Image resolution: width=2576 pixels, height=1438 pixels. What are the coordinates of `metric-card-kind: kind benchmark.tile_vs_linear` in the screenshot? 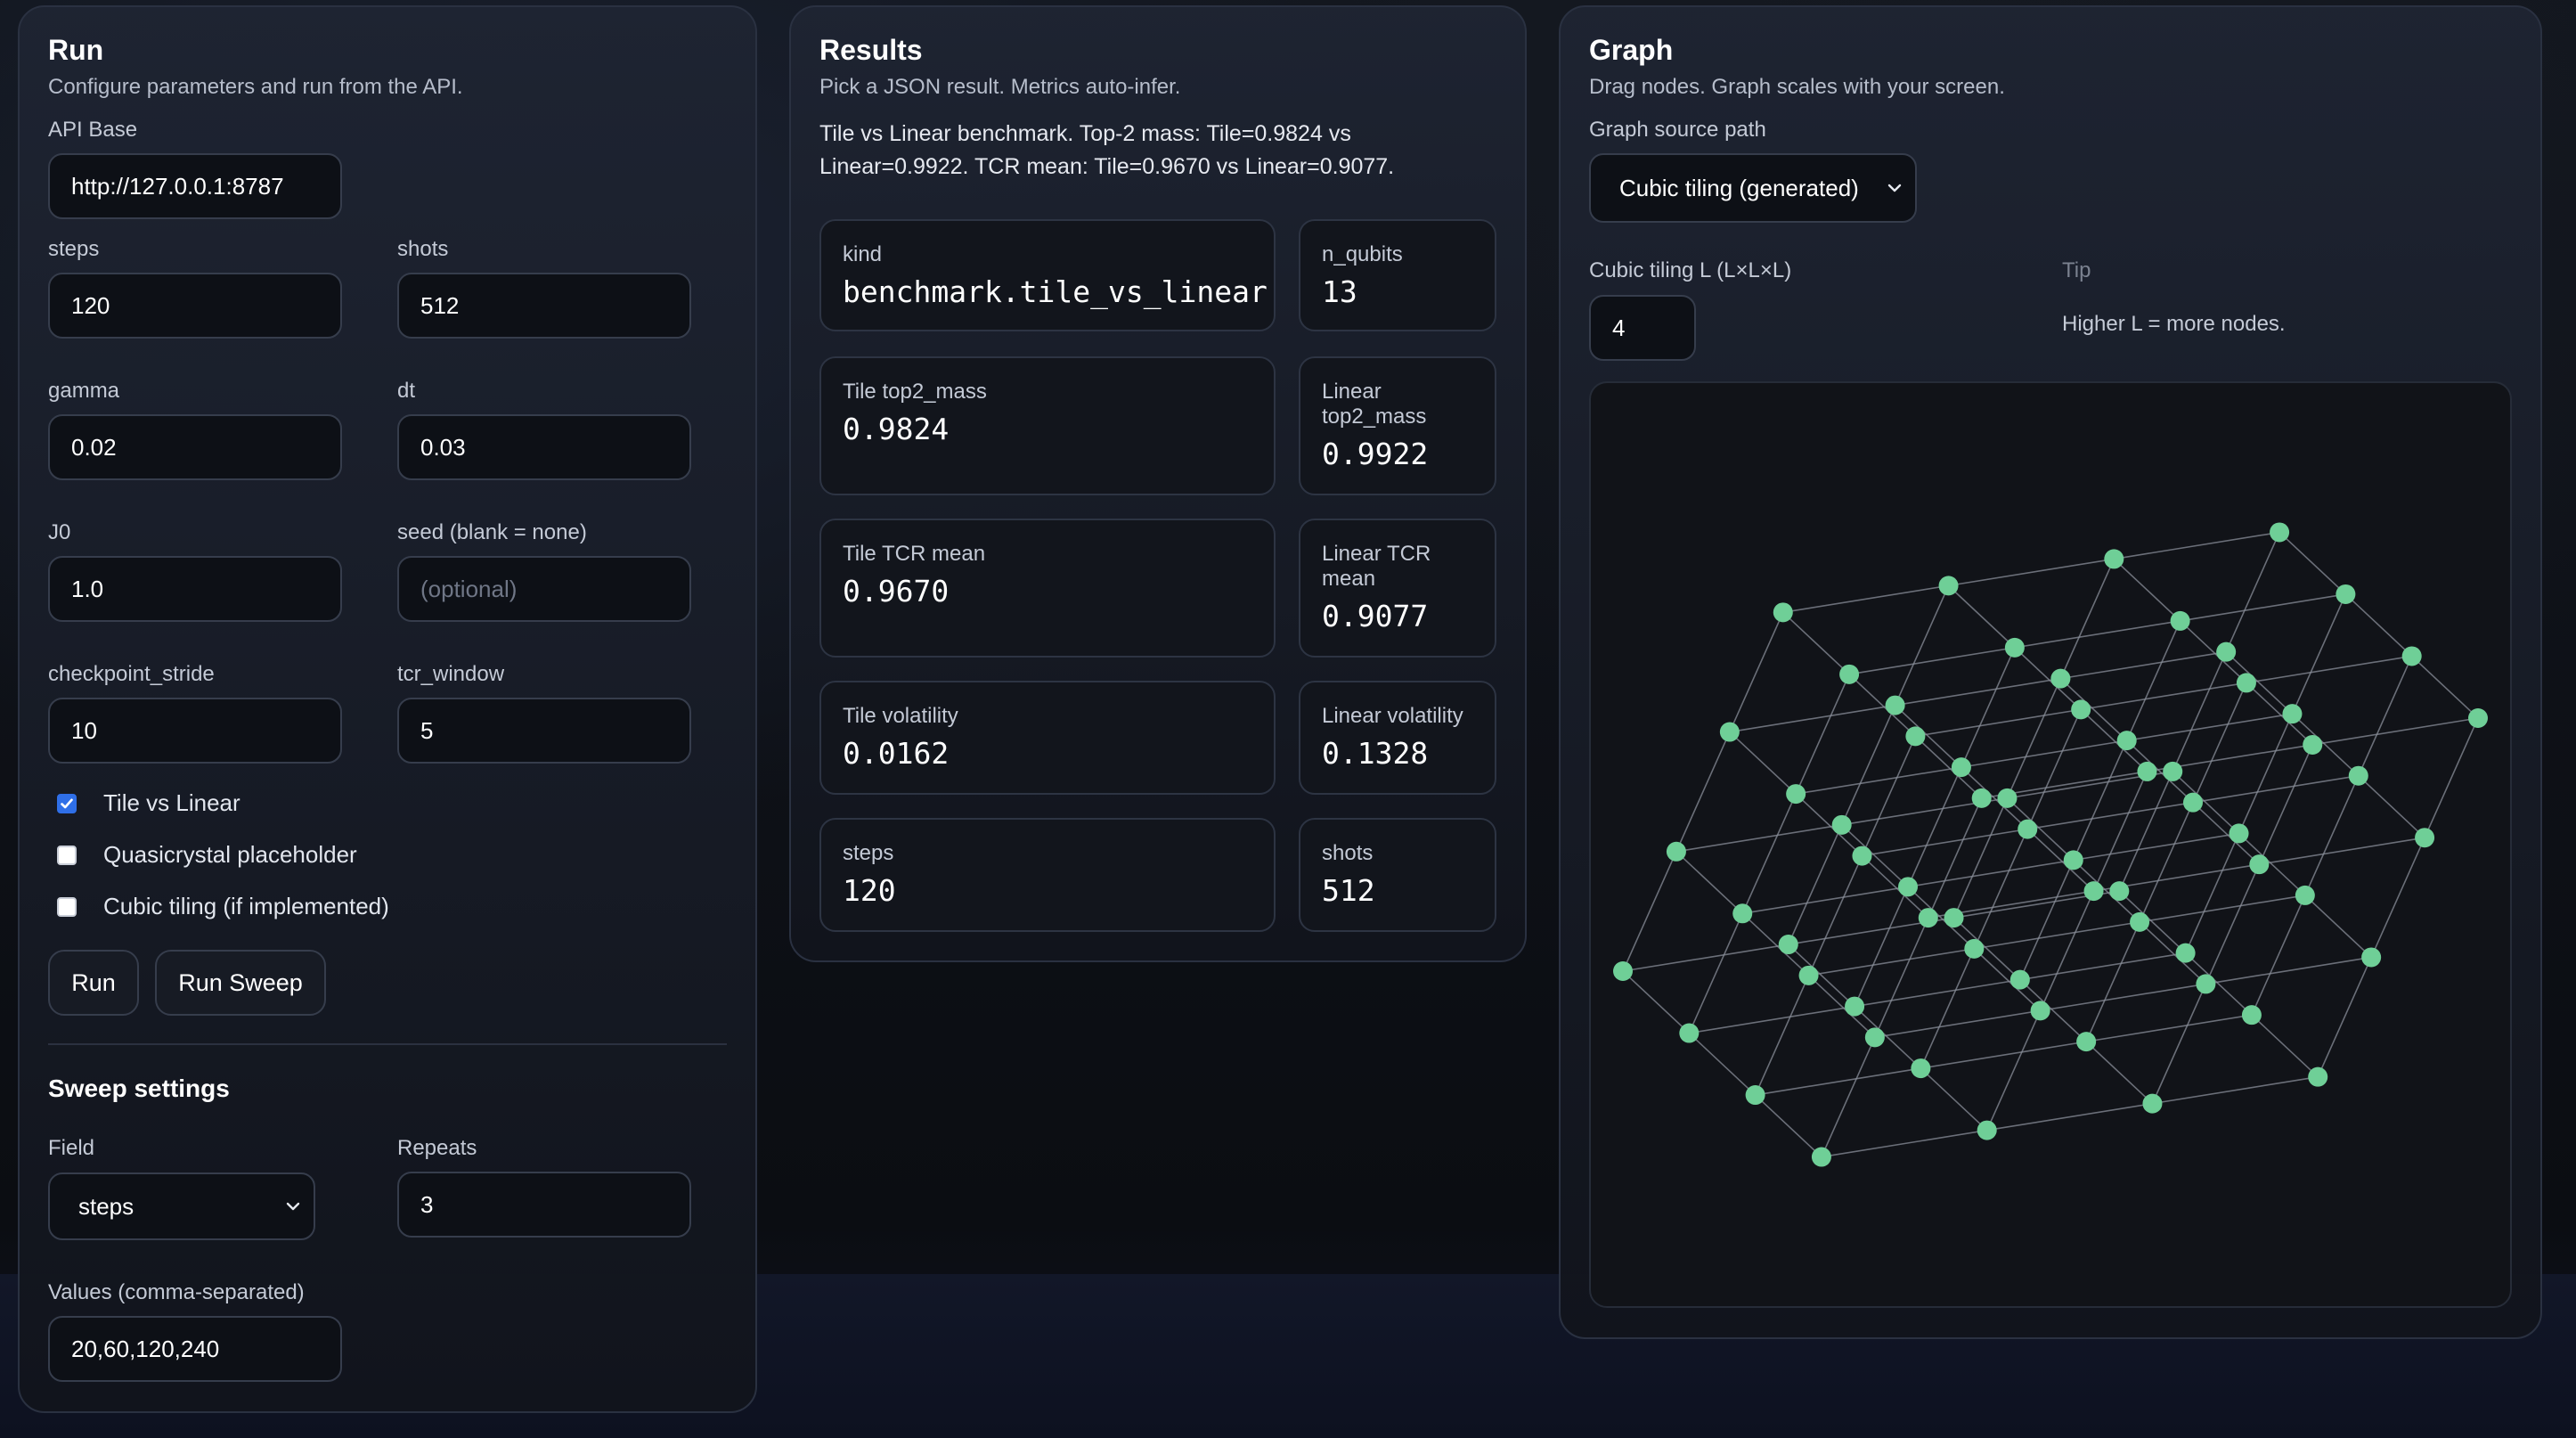 It's located at (1047, 275).